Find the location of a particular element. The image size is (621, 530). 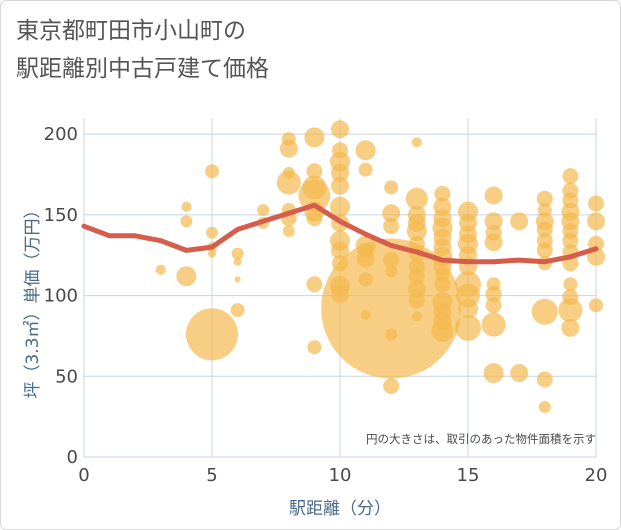

y-axis-ticks: 0 50 100 150 200 is located at coordinates (61, 296).